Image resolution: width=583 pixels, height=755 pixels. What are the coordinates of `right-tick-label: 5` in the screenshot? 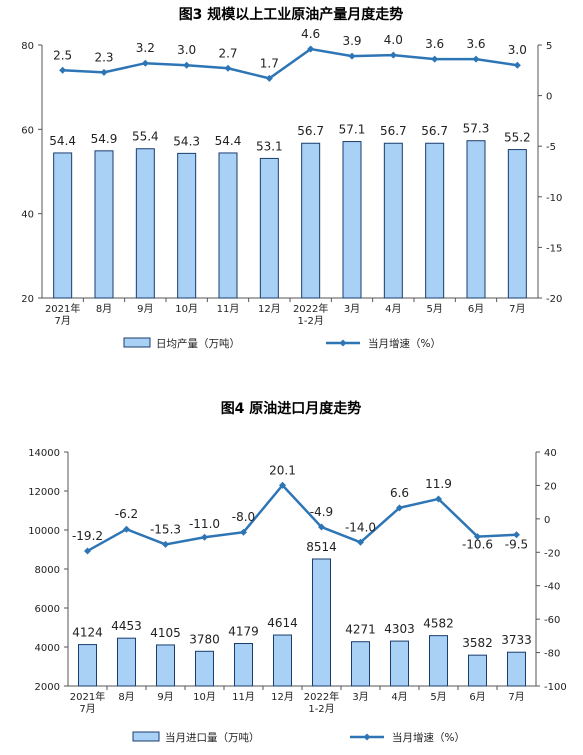 It's located at (549, 46).